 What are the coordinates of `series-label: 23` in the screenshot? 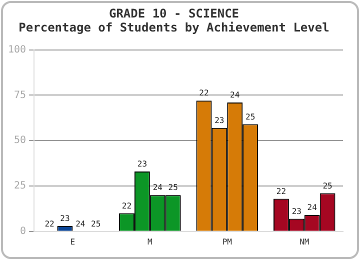 It's located at (65, 219).